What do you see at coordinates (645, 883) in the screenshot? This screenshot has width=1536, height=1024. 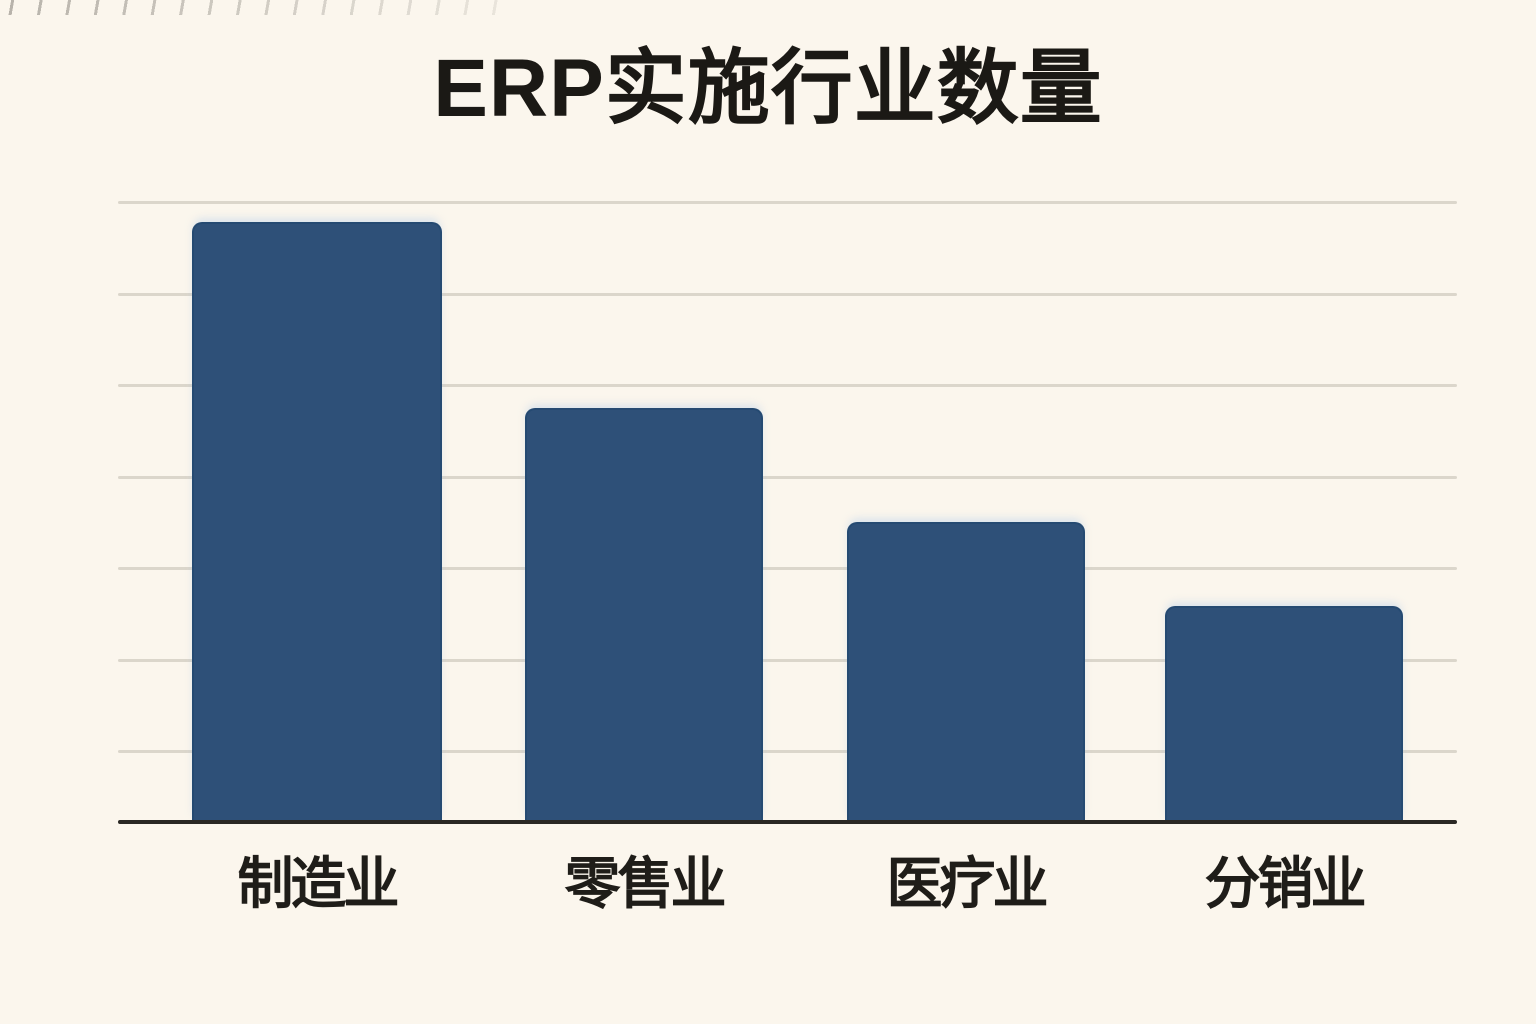 I see `x-label-retail: 零售业` at bounding box center [645, 883].